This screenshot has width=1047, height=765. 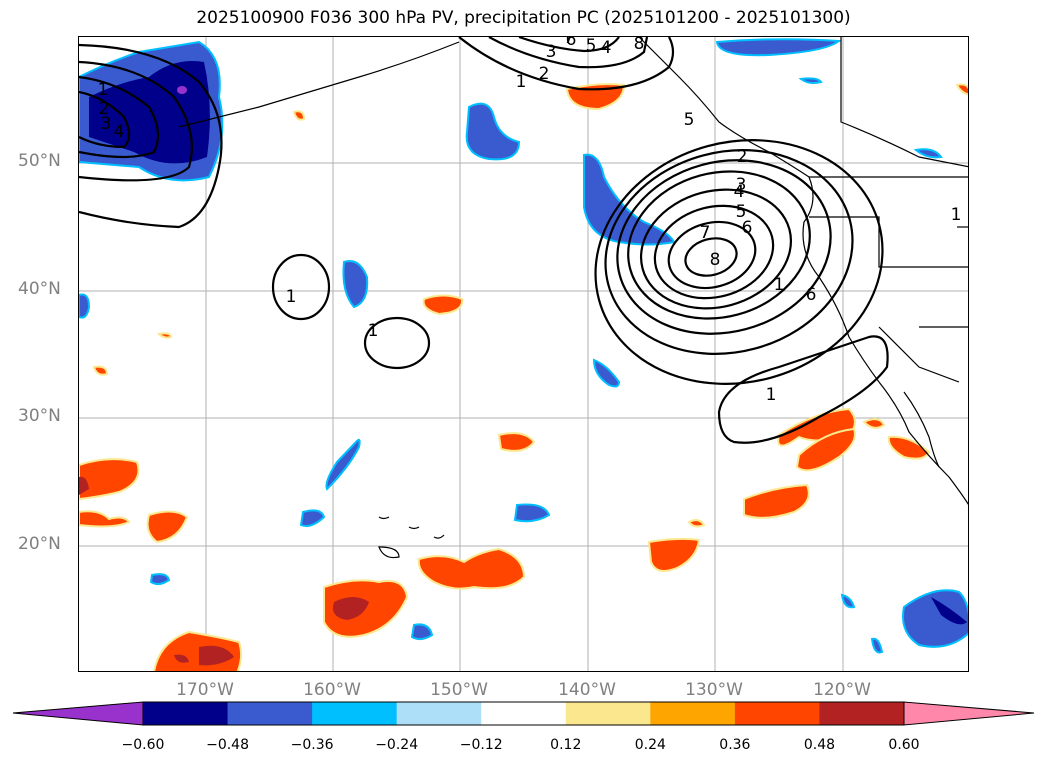 I want to click on lat-label: 40°N, so click(x=39, y=289).